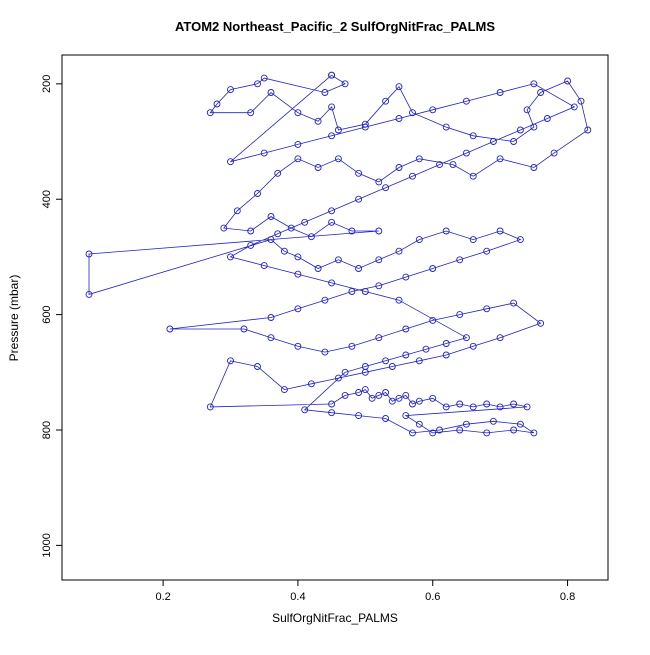 Image resolution: width=650 pixels, height=655 pixels. What do you see at coordinates (47, 199) in the screenshot?
I see `y-tick-label: 400` at bounding box center [47, 199].